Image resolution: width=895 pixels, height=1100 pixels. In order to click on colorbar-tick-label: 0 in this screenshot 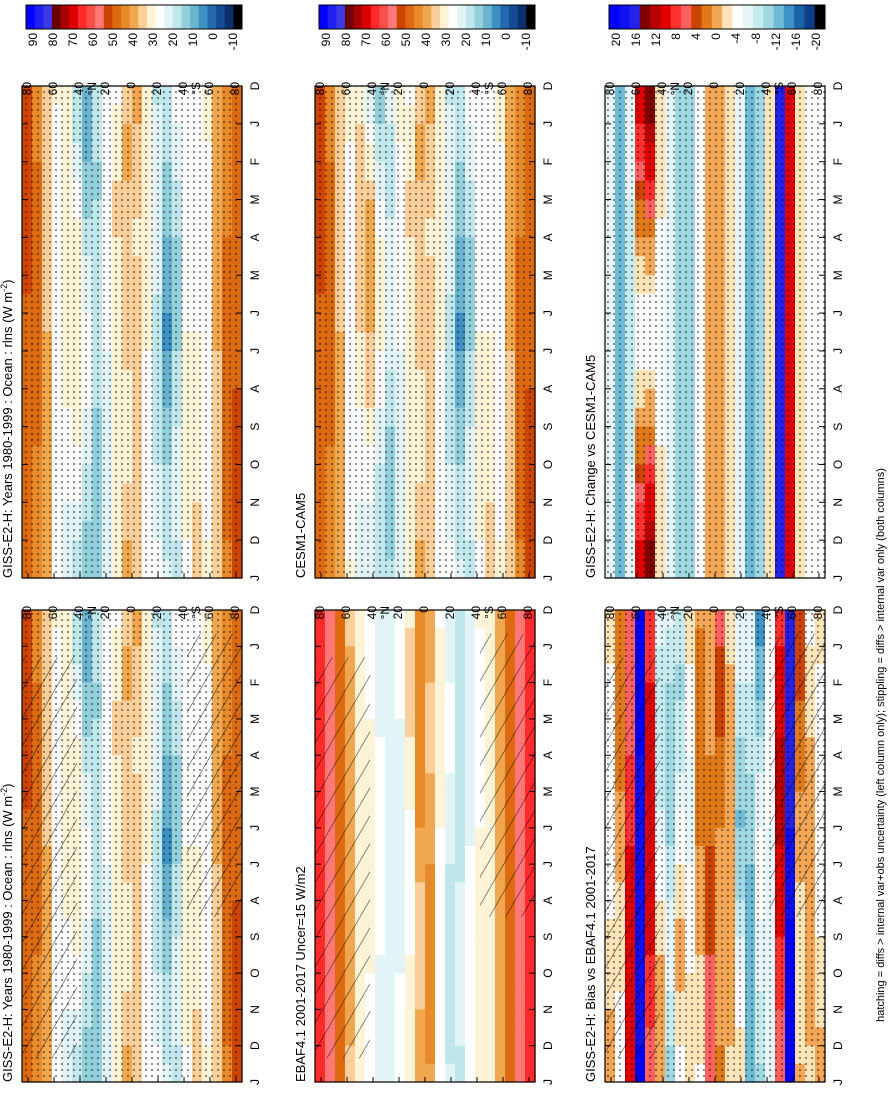, I will do `click(213, 36)`.